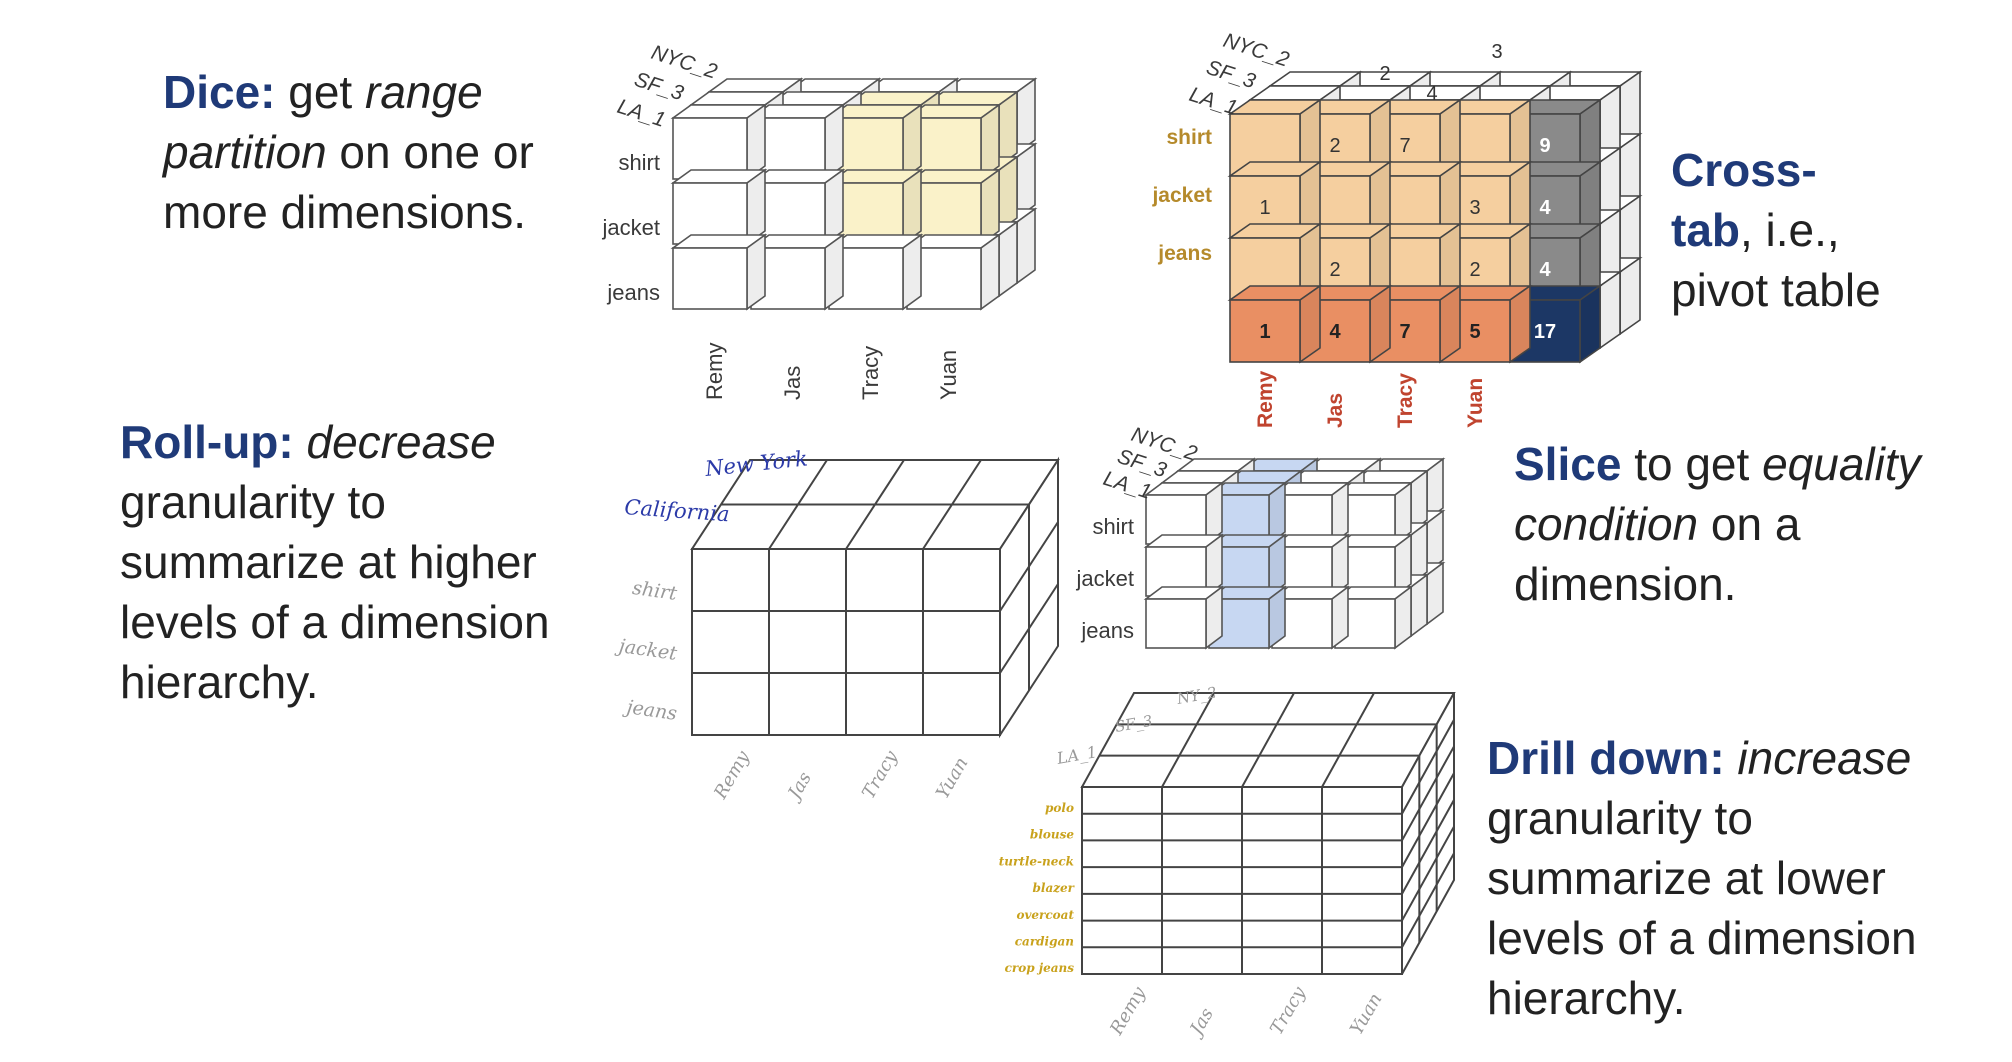 This screenshot has width=2012, height=1062. I want to click on dice-row-label: shirt, so click(639, 162).